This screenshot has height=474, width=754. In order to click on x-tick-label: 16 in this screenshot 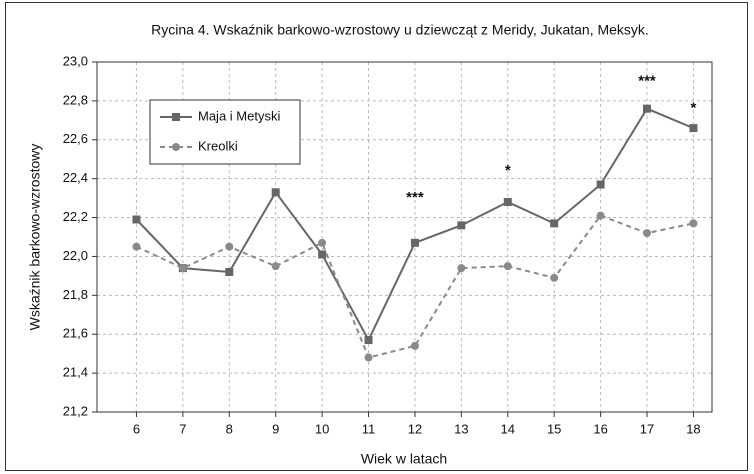, I will do `click(600, 428)`.